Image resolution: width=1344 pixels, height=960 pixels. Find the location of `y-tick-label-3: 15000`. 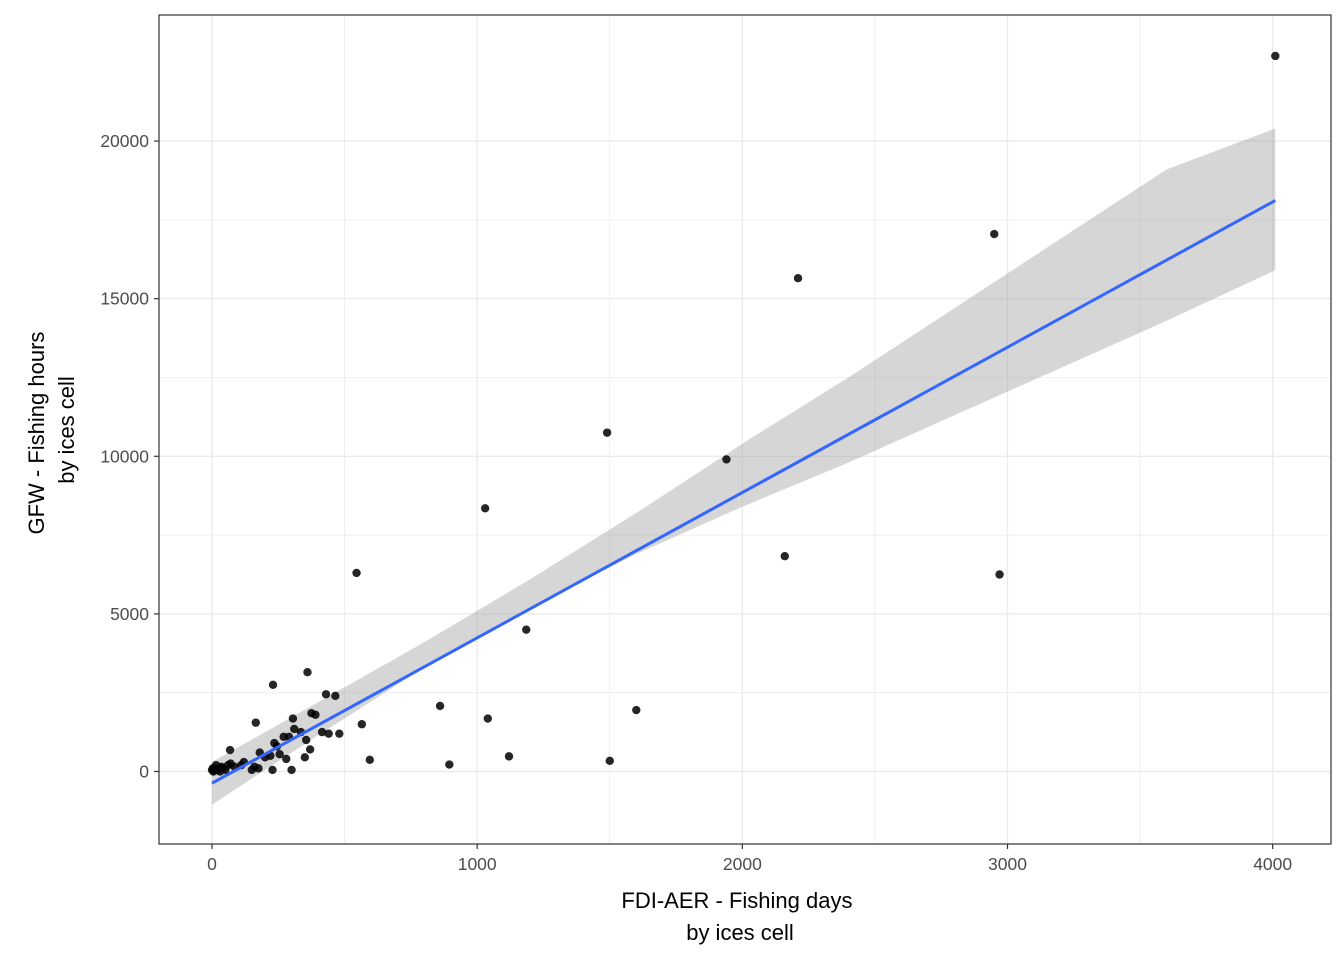

y-tick-label-3: 15000 is located at coordinates (124, 299).